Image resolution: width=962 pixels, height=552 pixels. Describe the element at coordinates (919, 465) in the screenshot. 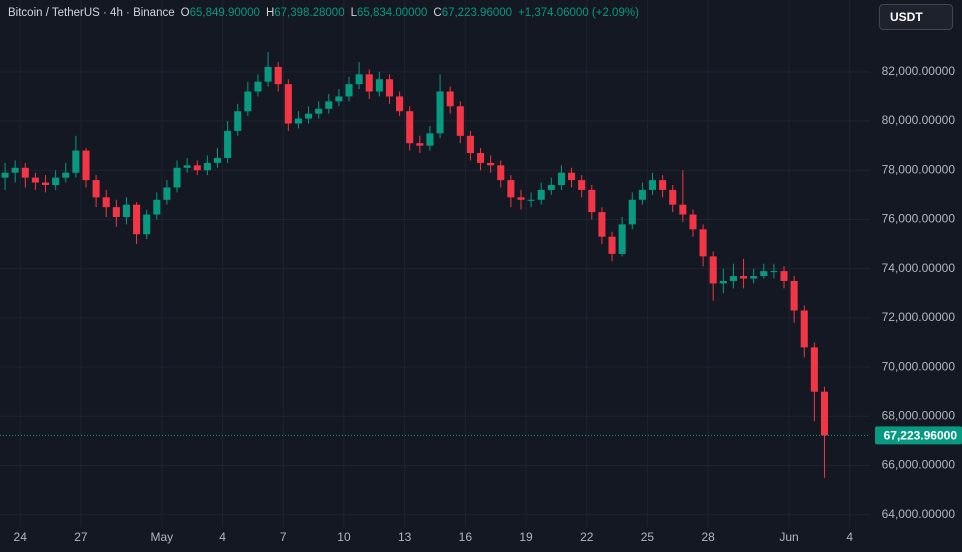

I see `y-tick-label: 66,000.00000` at that location.